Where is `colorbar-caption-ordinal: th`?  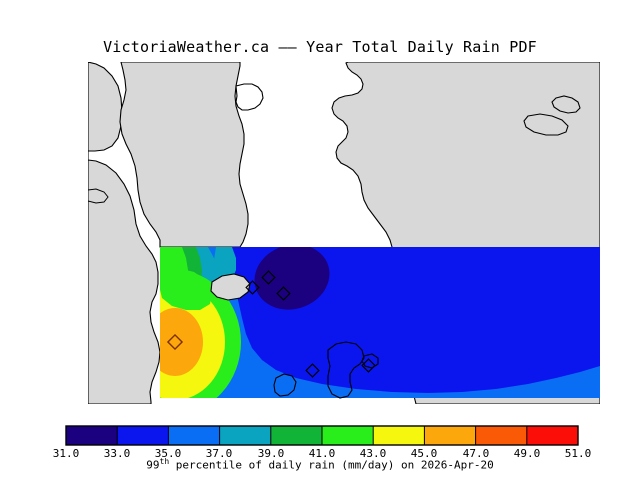 colorbar-caption-ordinal: th is located at coordinates (164, 461).